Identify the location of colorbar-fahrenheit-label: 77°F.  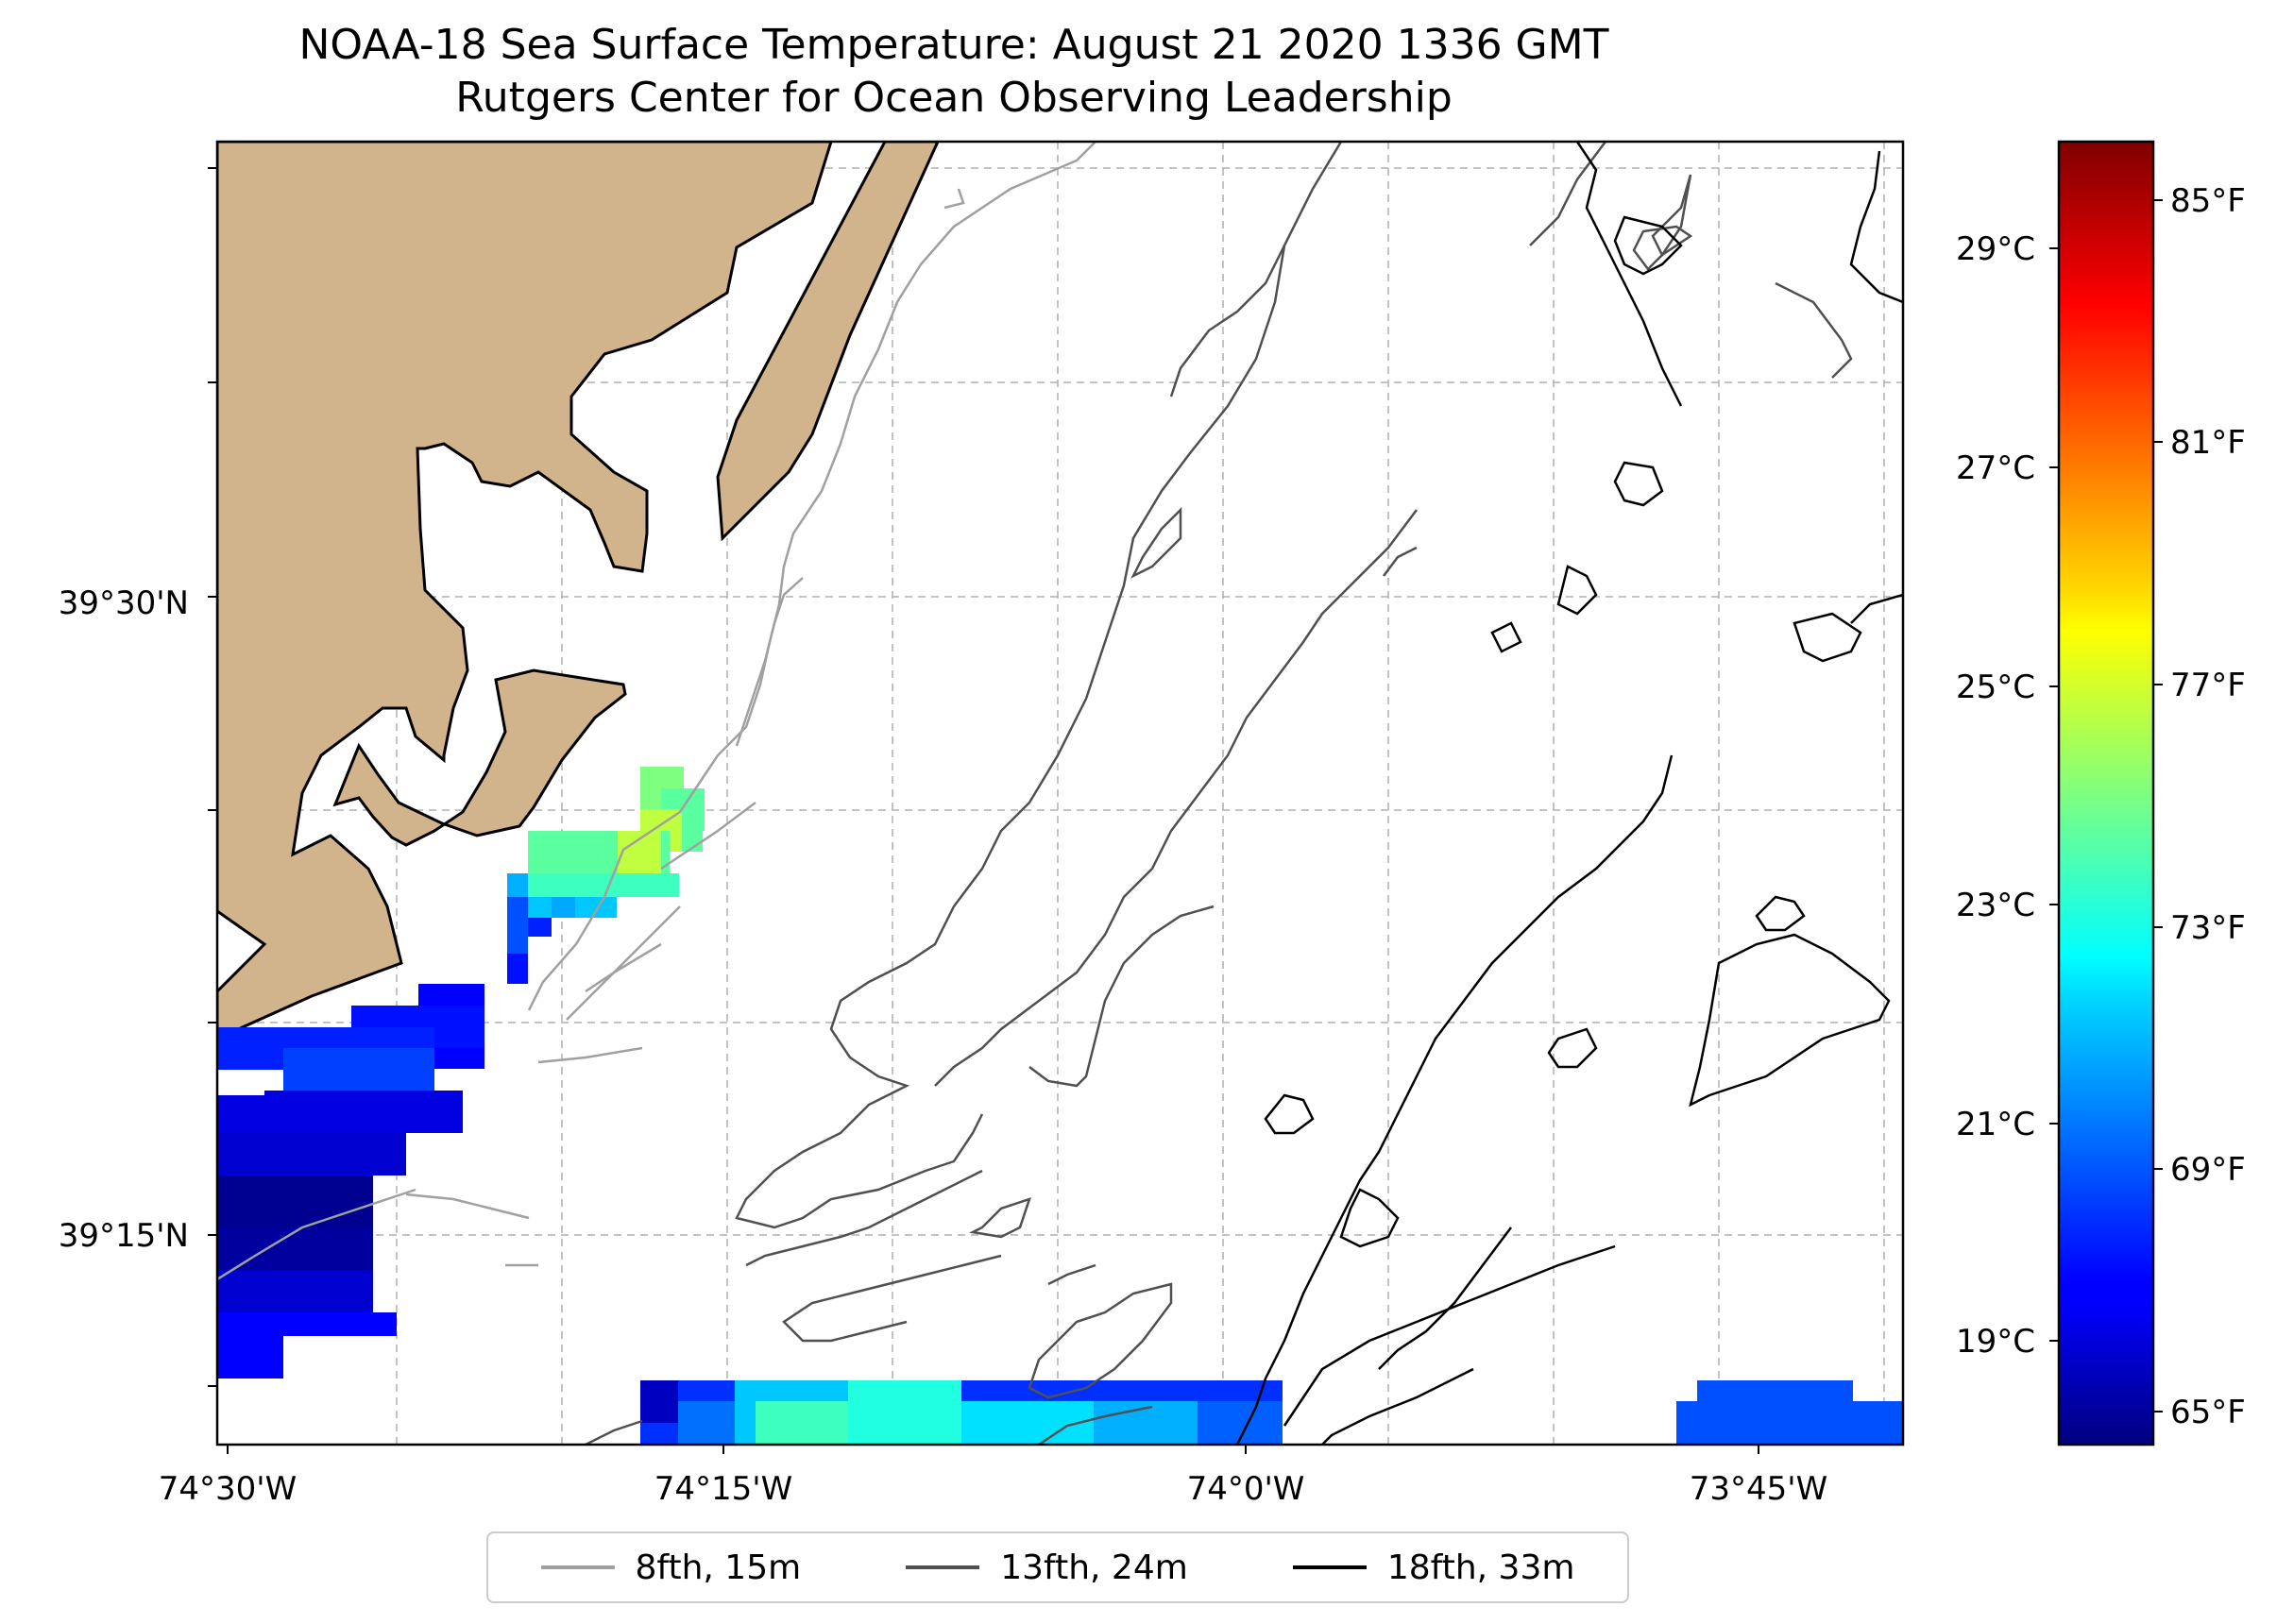
(2208, 685).